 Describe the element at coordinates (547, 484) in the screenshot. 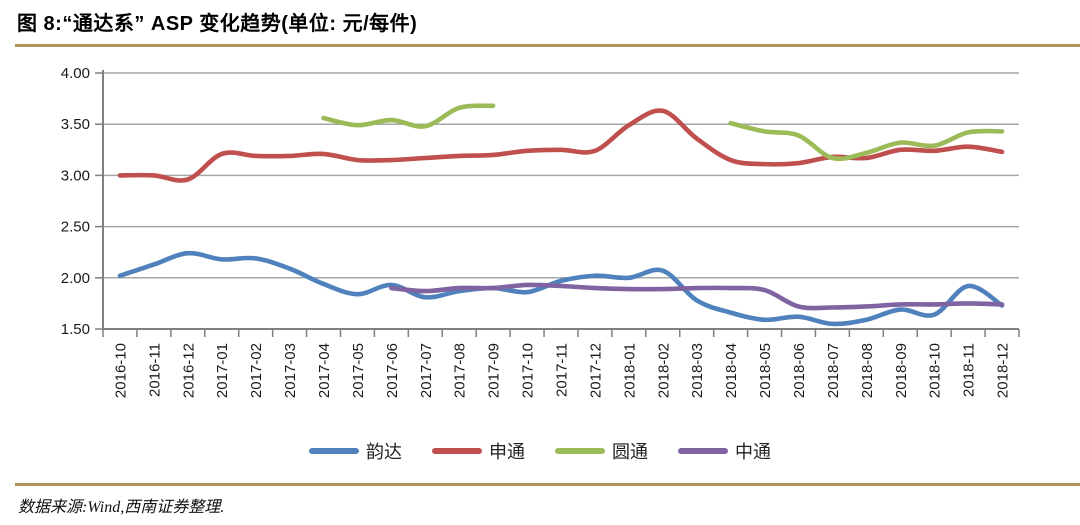

I see `footer-divider` at that location.